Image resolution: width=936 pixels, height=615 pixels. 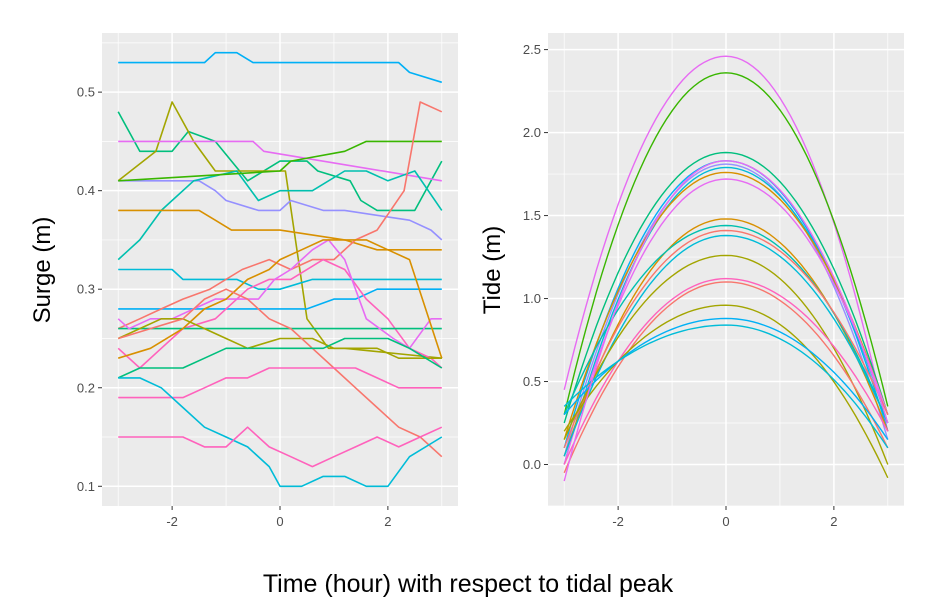 What do you see at coordinates (532, 49) in the screenshot?
I see `tide-ytick-label: 2.5` at bounding box center [532, 49].